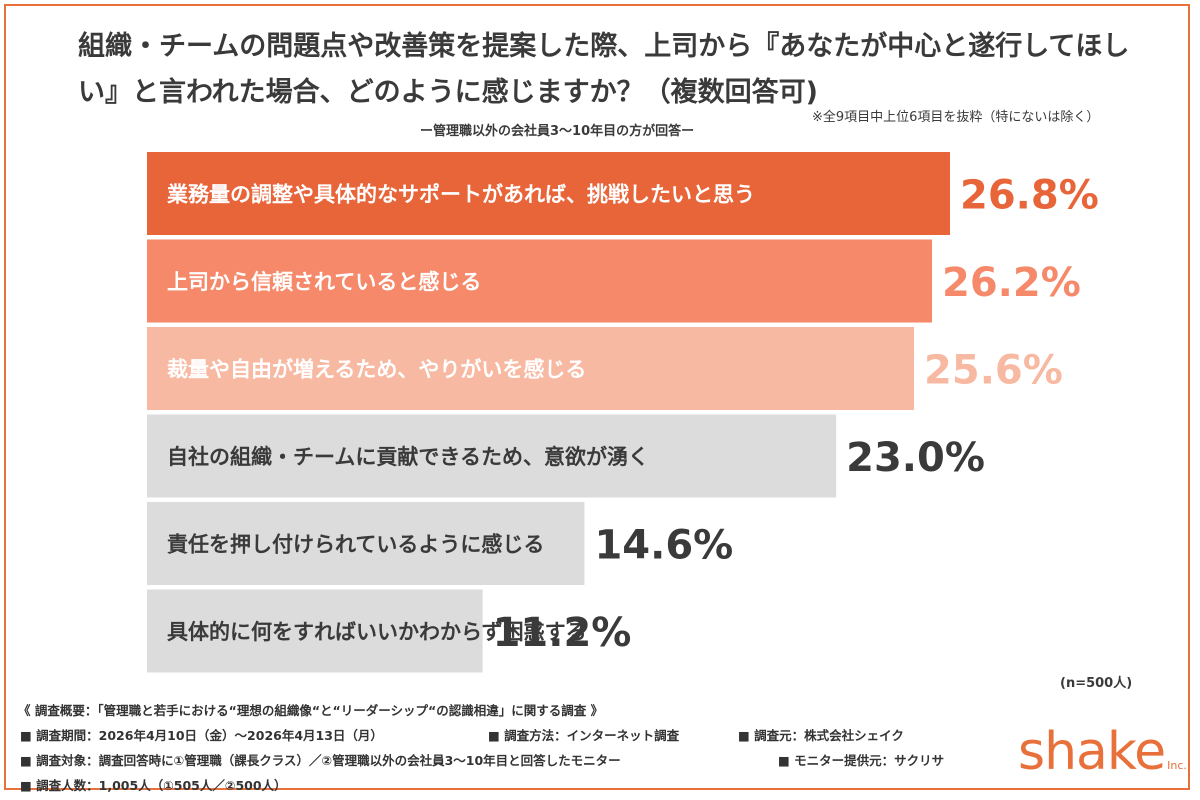 Image resolution: width=1200 pixels, height=800 pixels. I want to click on bar-label-2: 上司から信頼されていると感じる, so click(324, 282).